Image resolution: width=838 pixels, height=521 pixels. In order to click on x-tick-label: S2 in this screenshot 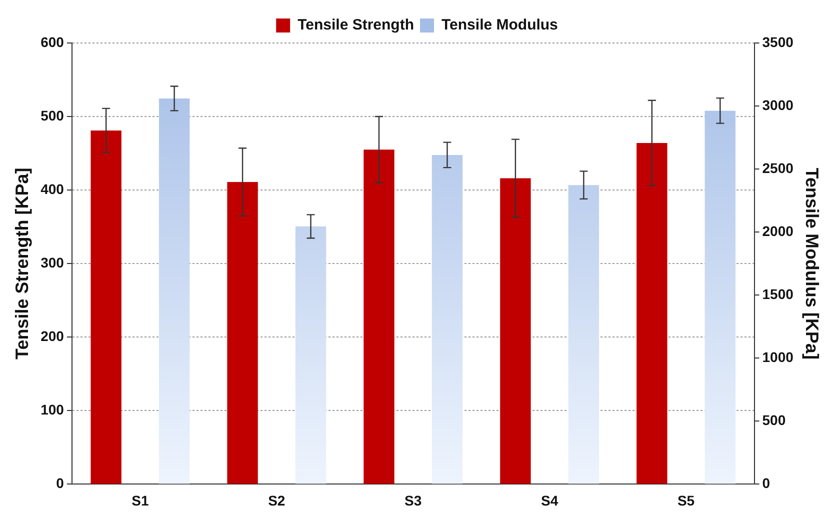, I will do `click(277, 500)`.